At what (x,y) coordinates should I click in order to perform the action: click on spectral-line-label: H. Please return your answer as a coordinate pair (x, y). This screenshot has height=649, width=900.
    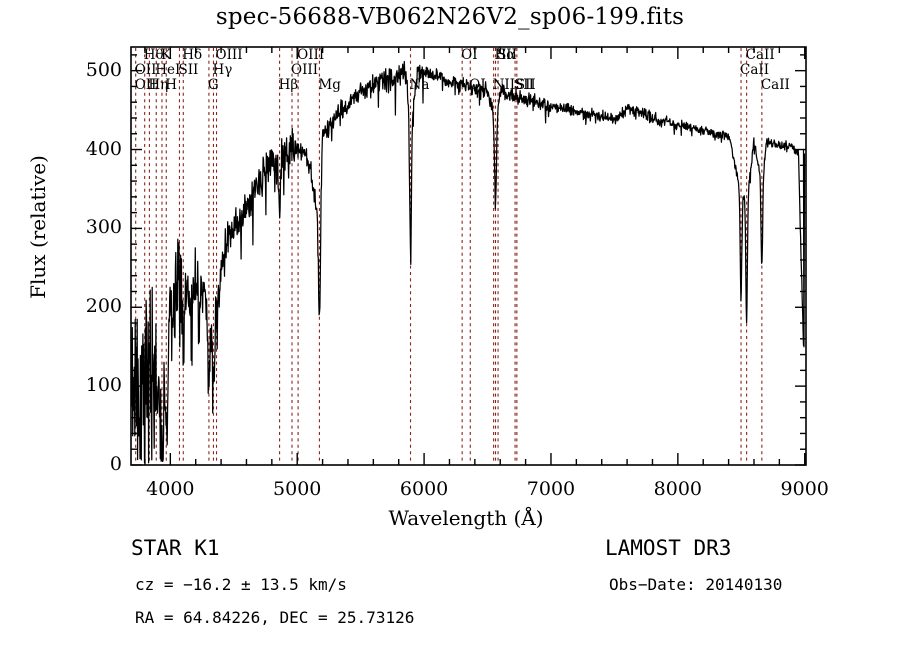
    Looking at the image, I should click on (171, 85).